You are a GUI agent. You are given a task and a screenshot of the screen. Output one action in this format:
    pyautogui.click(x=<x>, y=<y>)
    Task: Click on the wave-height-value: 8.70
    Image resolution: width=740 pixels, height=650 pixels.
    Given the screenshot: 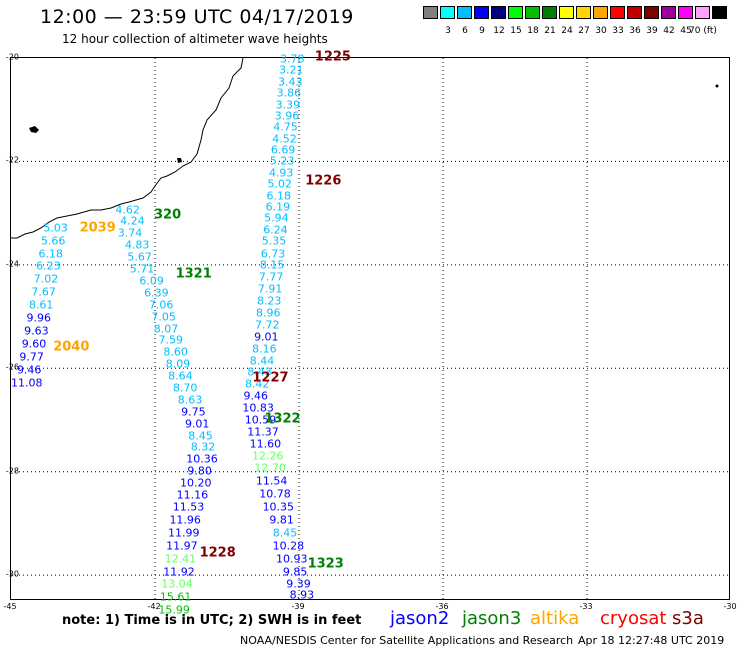 What is the action you would take?
    pyautogui.click(x=185, y=388)
    